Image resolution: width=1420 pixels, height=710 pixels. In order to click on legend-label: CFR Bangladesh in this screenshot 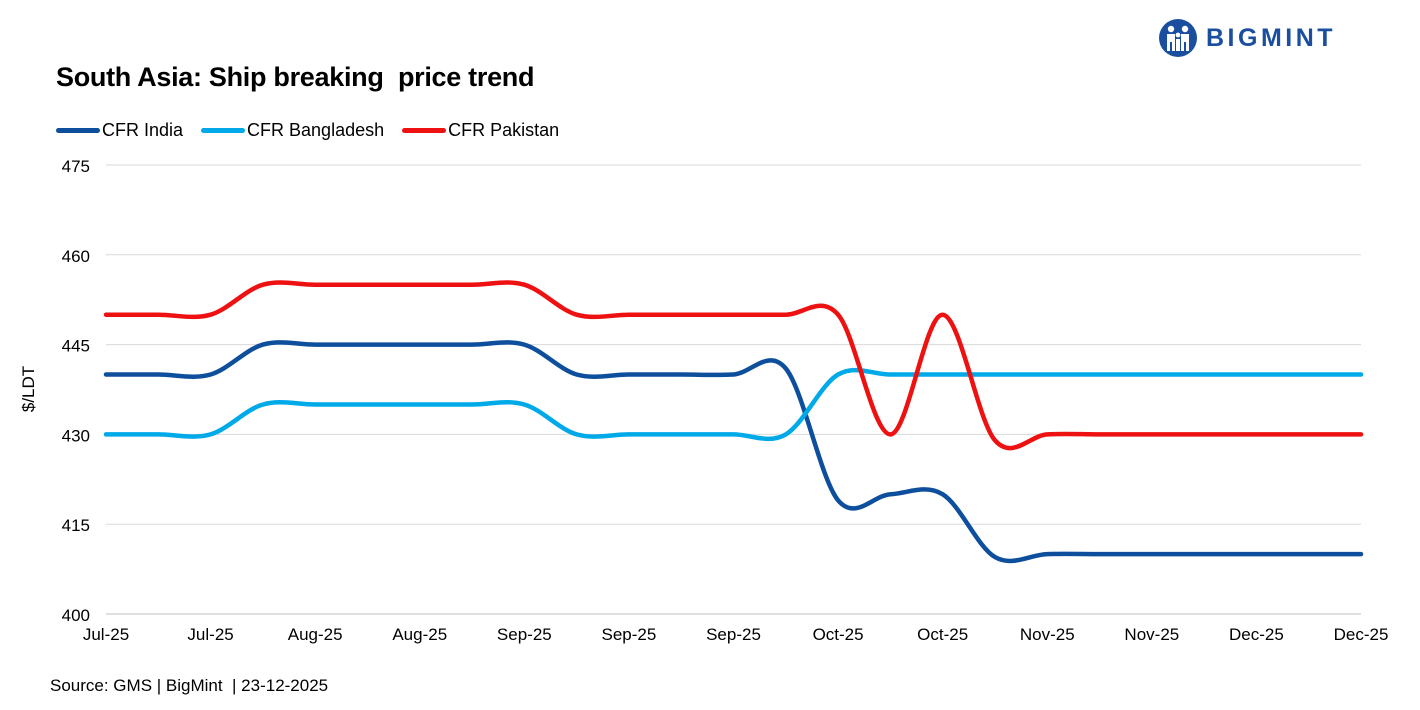, I will do `click(316, 130)`.